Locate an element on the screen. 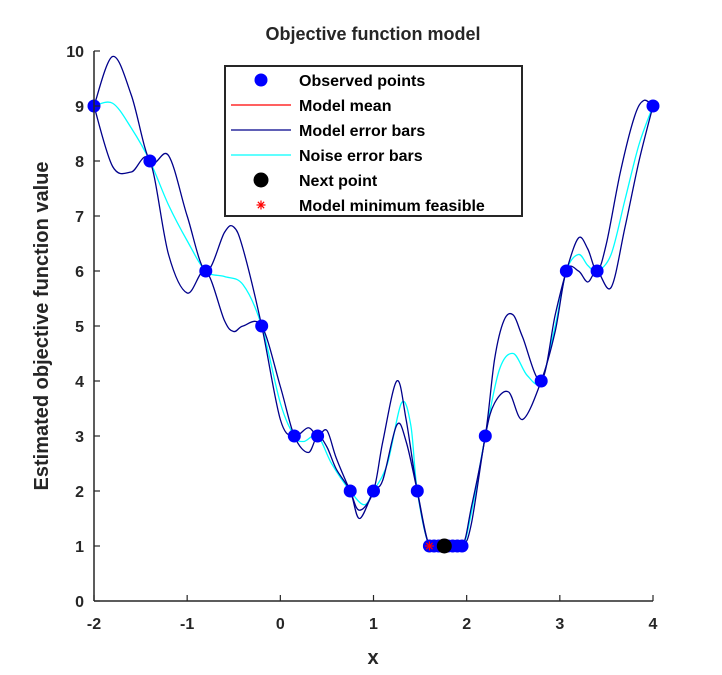 The image size is (722, 675). chart-title: Objective function model is located at coordinates (372, 34).